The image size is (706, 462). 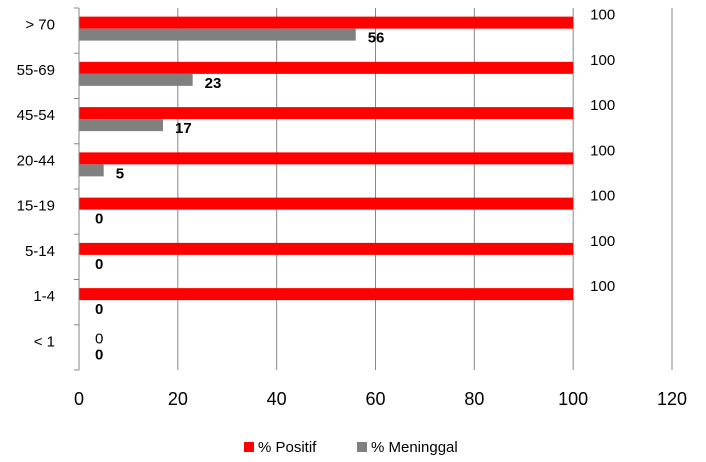 What do you see at coordinates (414, 447) in the screenshot?
I see `legend-label-meninggal: % Meninggal` at bounding box center [414, 447].